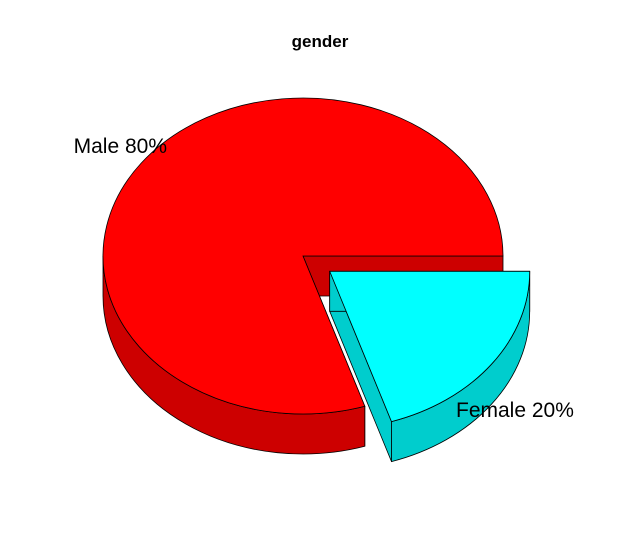 The image size is (640, 558). Describe the element at coordinates (120, 146) in the screenshot. I see `slice-label-male: Male 80%` at that location.